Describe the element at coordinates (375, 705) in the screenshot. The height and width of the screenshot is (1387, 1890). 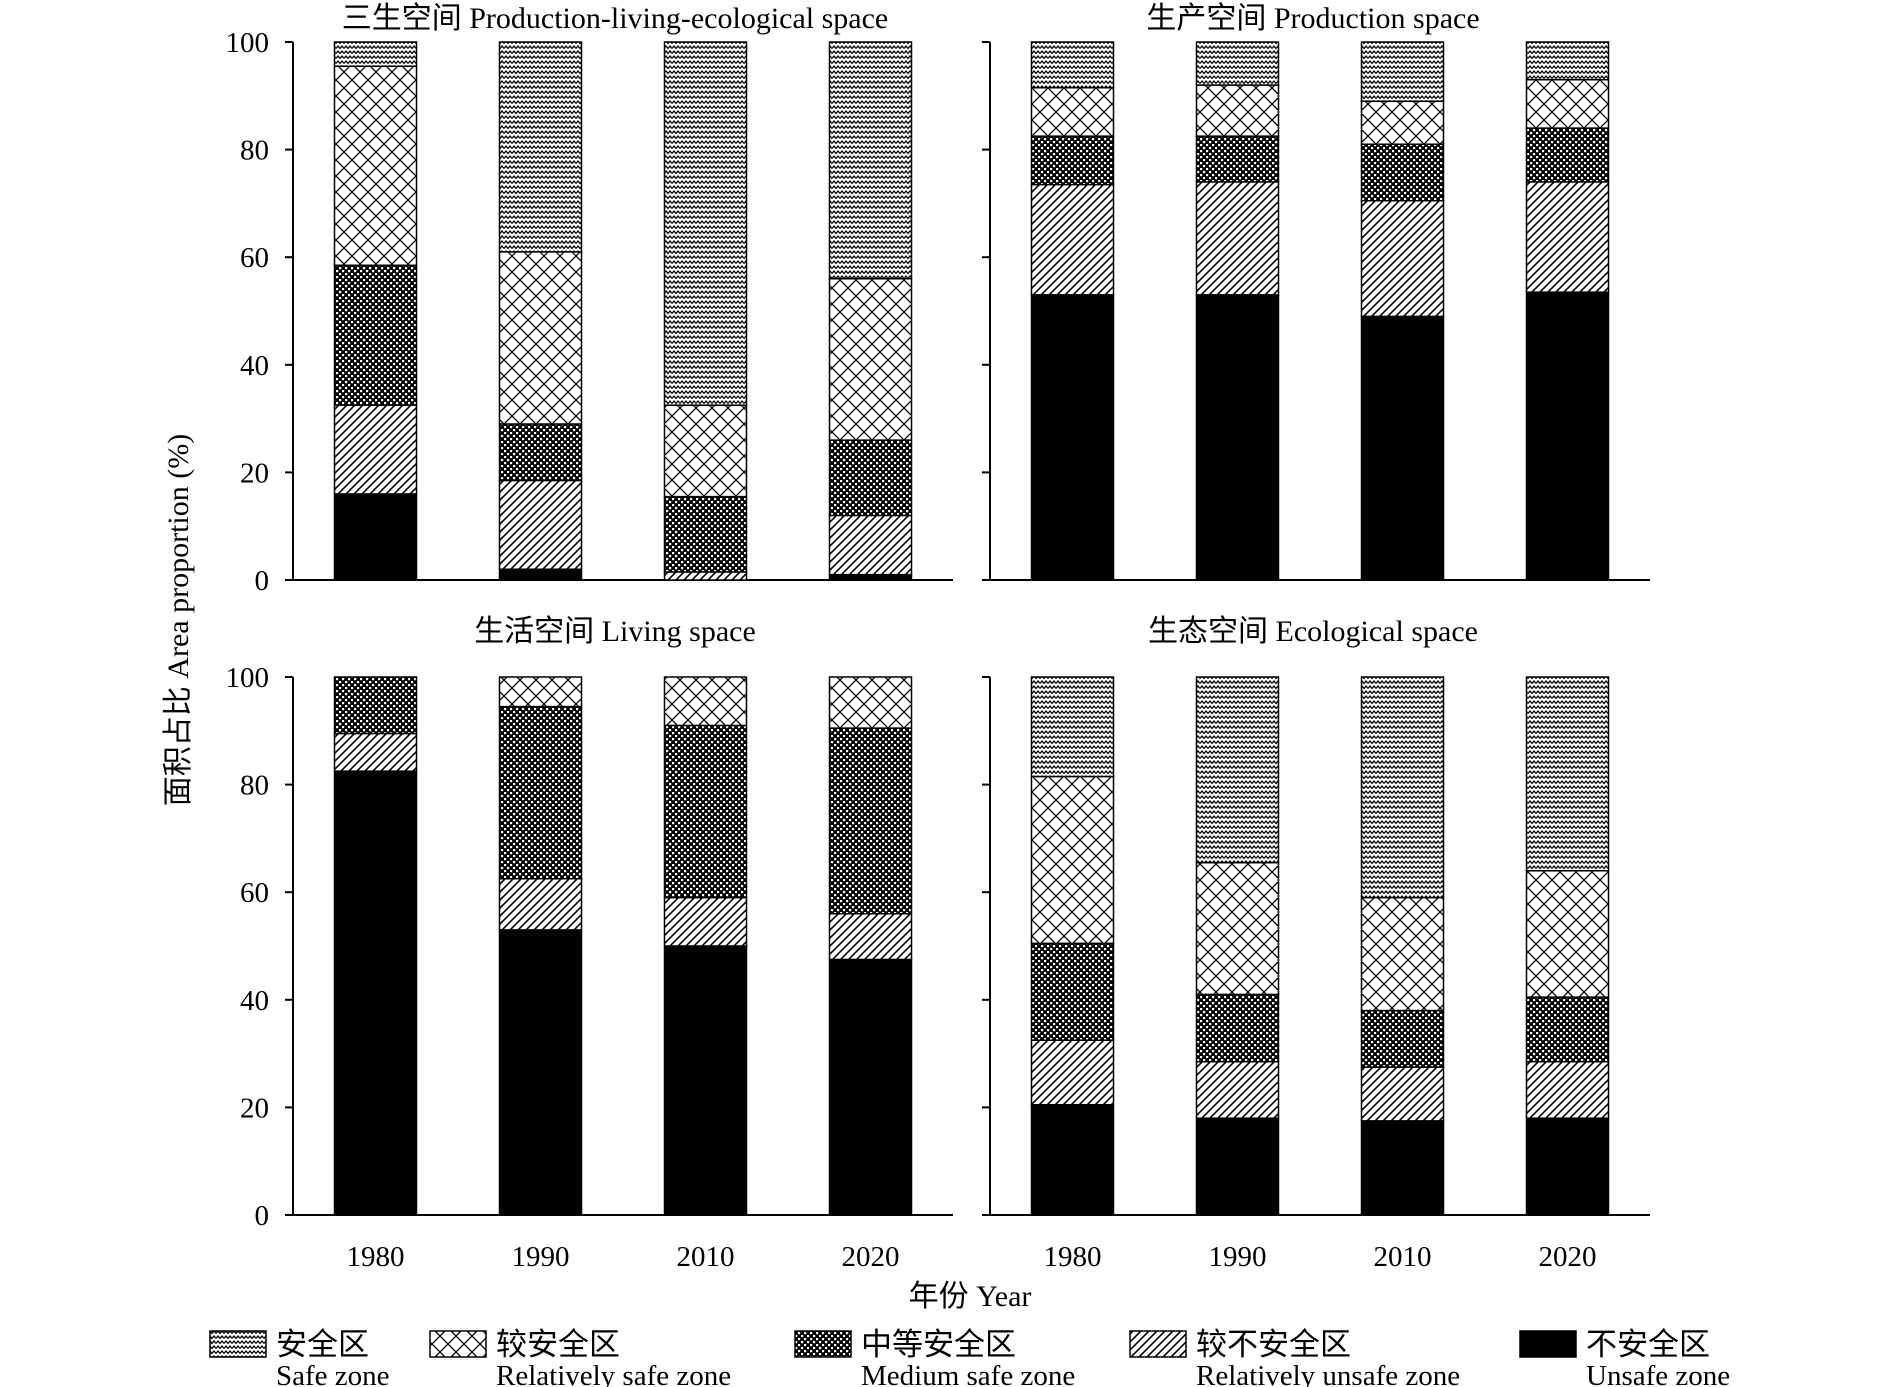
I see `bar-segment-2-1980-medium` at that location.